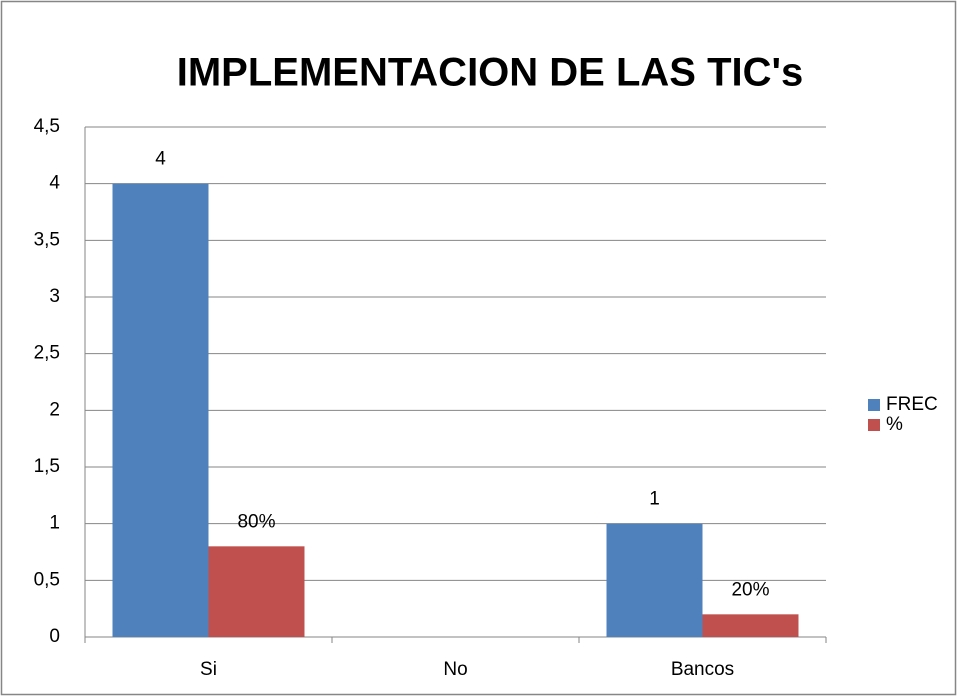  What do you see at coordinates (54, 636) in the screenshot?
I see `y-tick-label: 0` at bounding box center [54, 636].